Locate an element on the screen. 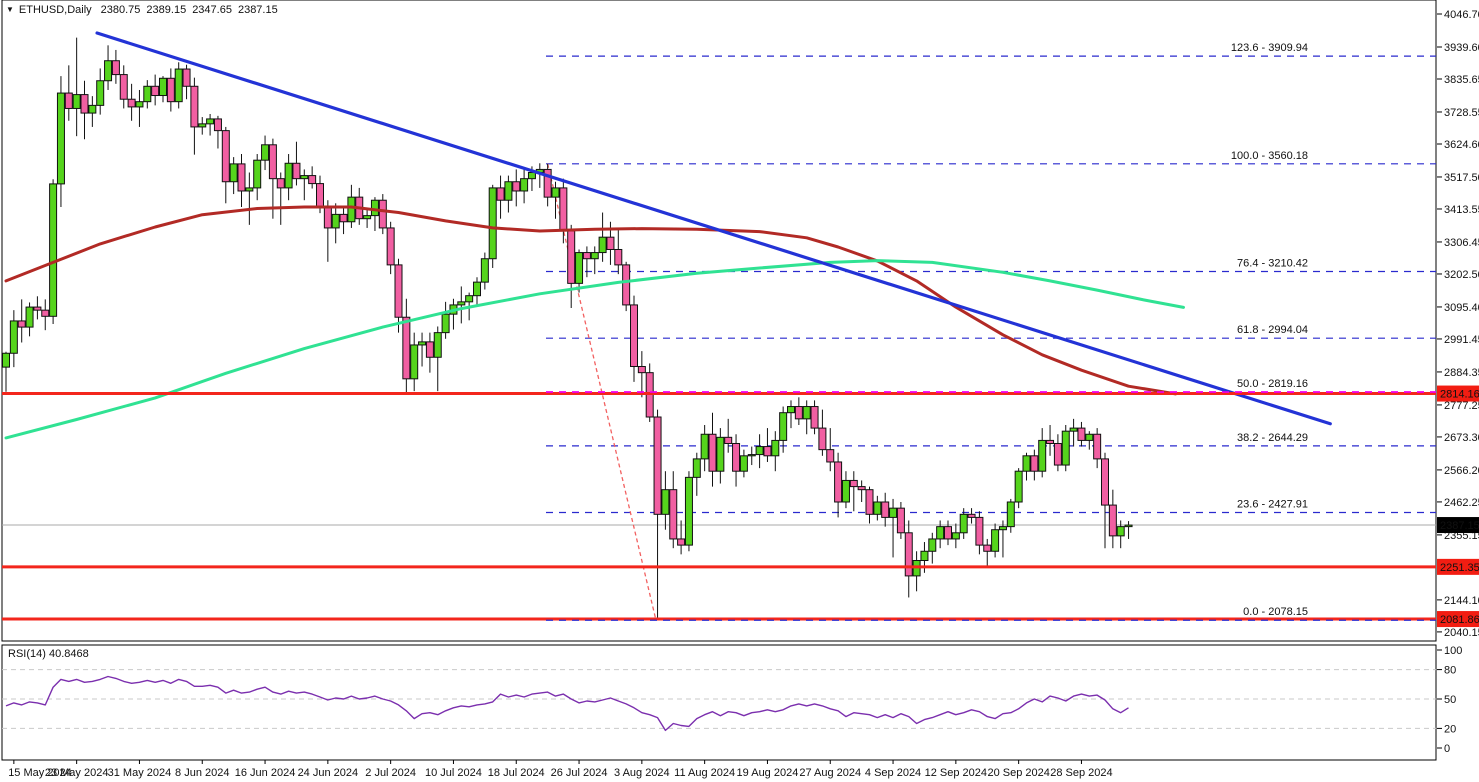 This screenshot has height=782, width=1479. x-axis-label: 2 Jul 2024 is located at coordinates (390, 773).